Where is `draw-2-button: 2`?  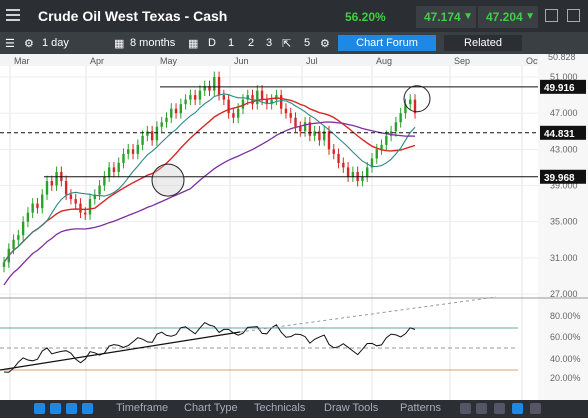 draw-2-button: 2 is located at coordinates (251, 43).